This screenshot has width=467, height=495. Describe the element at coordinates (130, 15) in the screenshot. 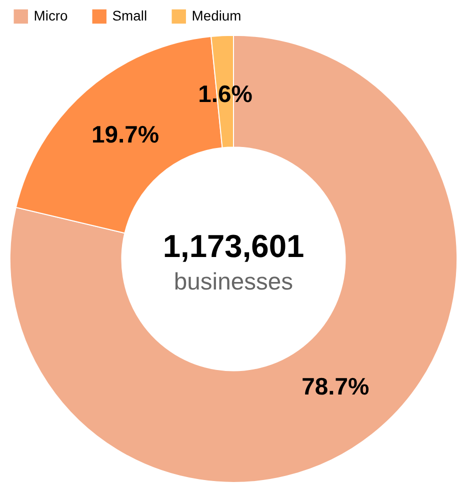

I see `legend-label: Small` at that location.